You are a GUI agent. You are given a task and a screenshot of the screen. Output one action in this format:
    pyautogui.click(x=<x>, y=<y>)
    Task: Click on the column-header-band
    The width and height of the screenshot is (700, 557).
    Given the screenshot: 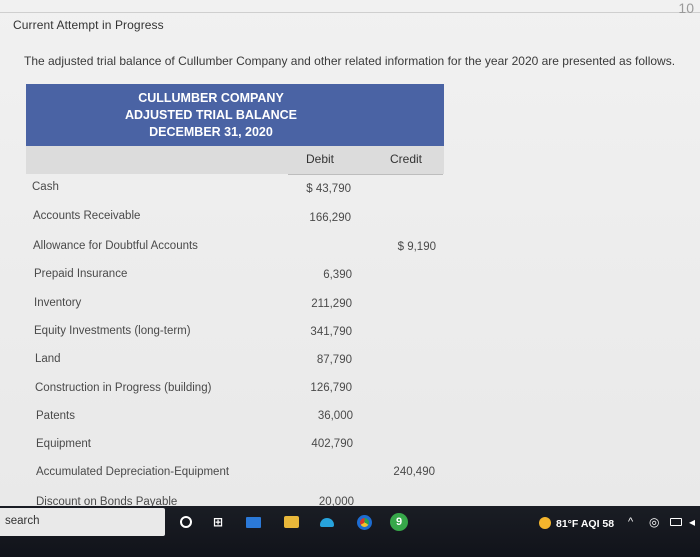 What is the action you would take?
    pyautogui.click(x=235, y=160)
    